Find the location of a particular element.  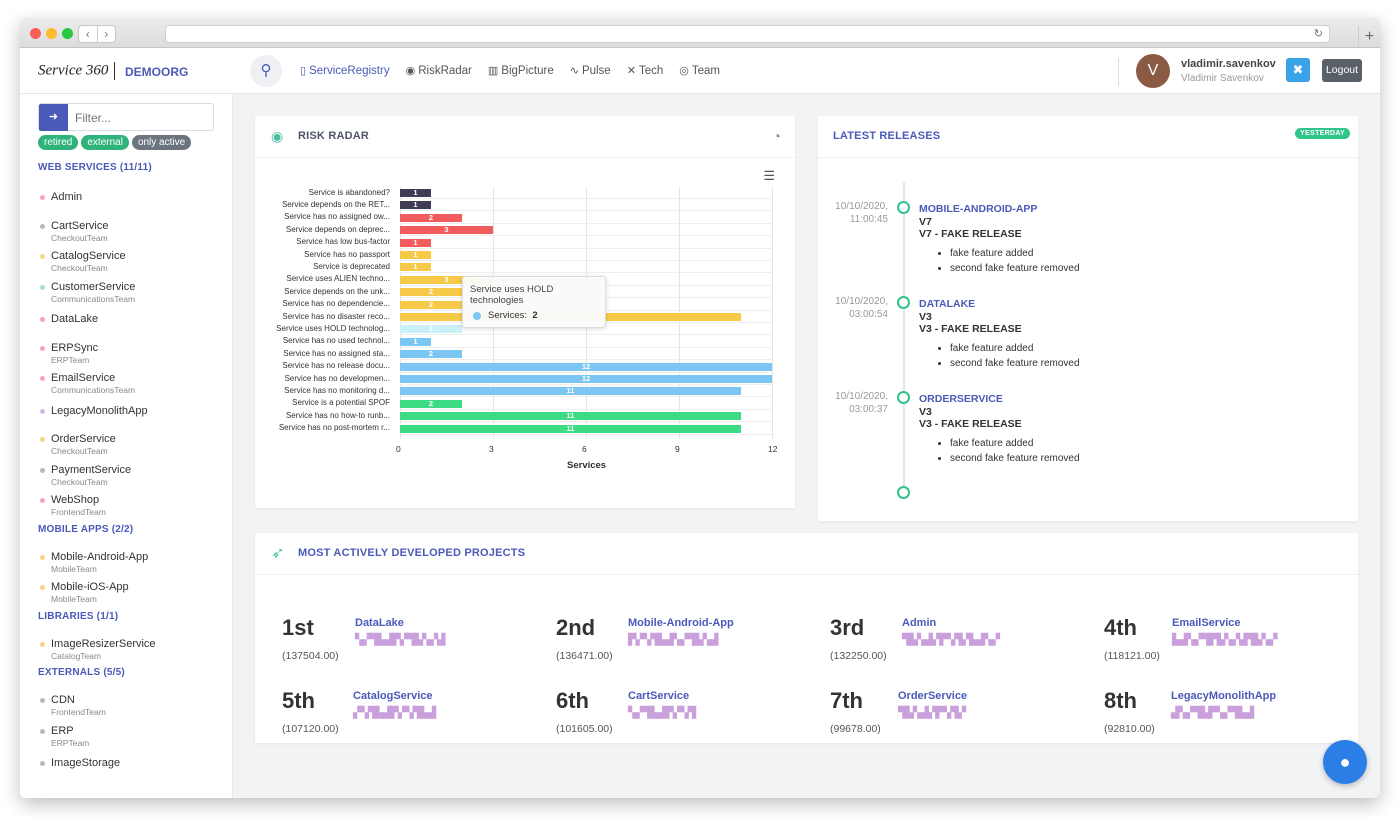

sidebar-service-item: WebShop FrontendTeam is located at coordinates (133, 508).